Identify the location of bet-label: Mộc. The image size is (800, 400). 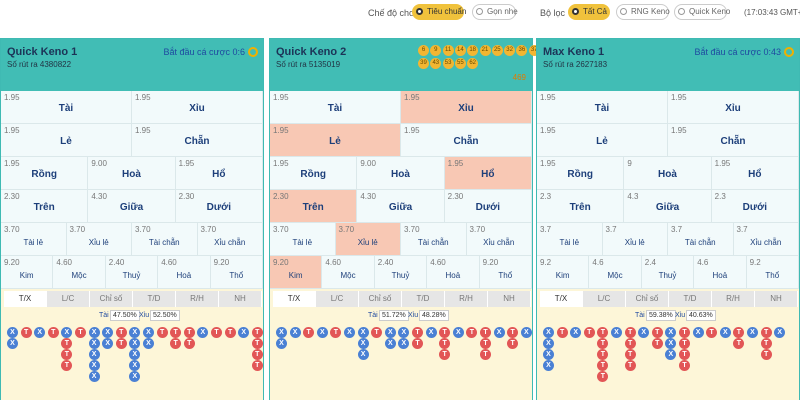
(79, 275).